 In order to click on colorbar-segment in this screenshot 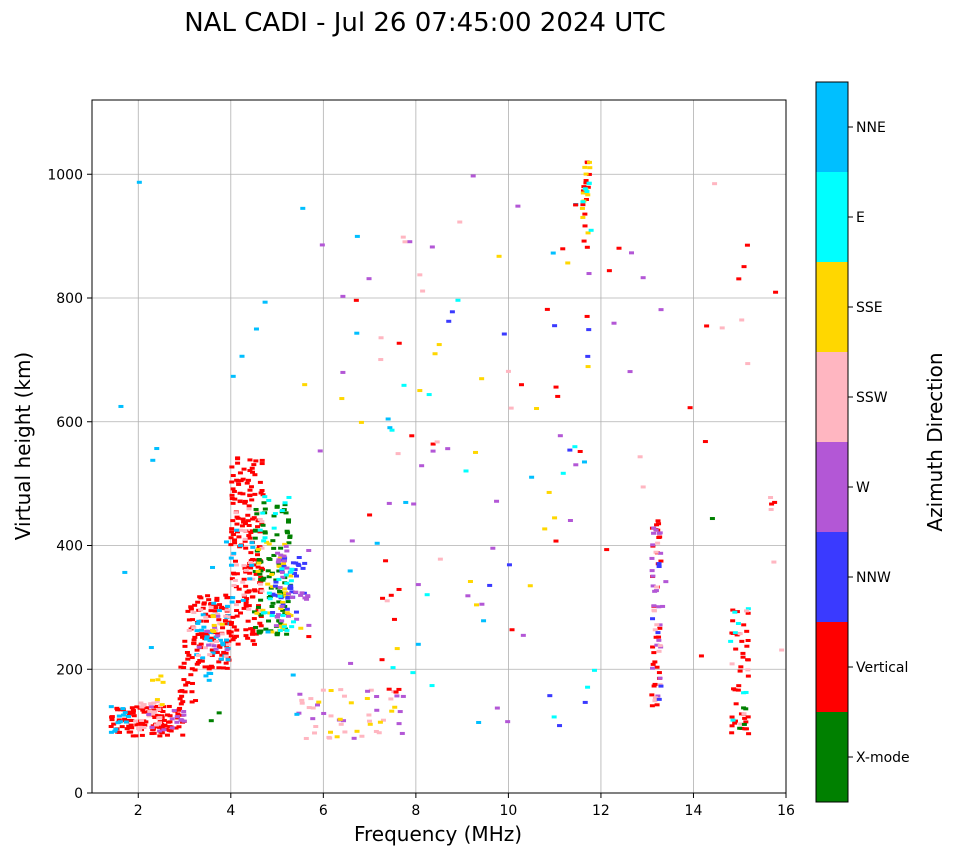, I will do `click(832, 667)`.